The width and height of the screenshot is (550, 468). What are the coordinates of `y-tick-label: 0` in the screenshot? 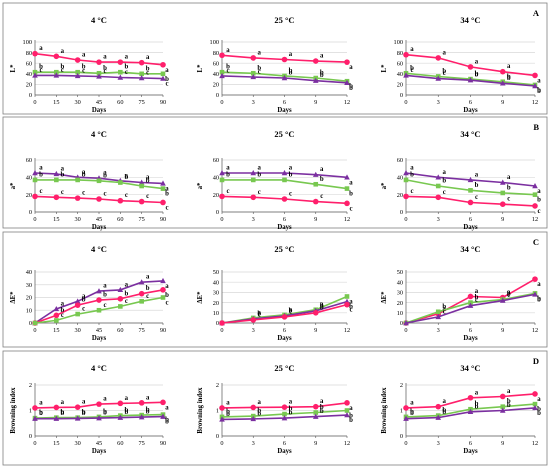 It's located at (401, 323).